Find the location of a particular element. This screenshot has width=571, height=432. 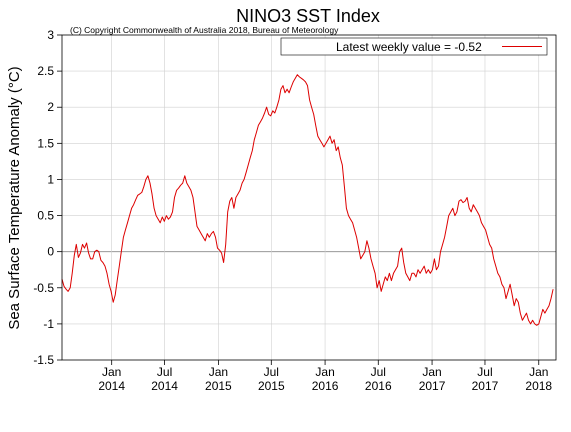

x-tick-label-year: 2018 is located at coordinates (538, 386).